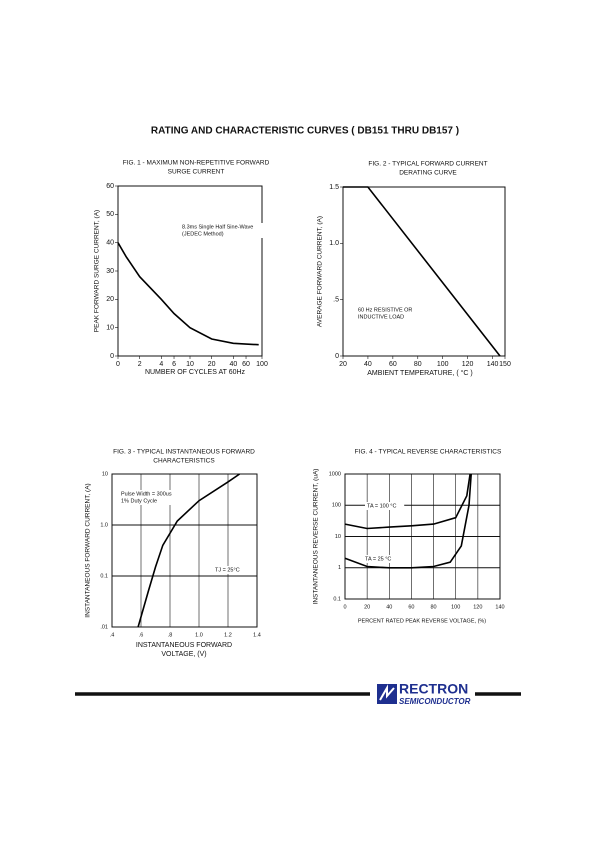 This screenshot has width=595, height=842. Describe the element at coordinates (184, 645) in the screenshot. I see `x-axis-label: INSTANTANEOUS FORWARD` at that location.